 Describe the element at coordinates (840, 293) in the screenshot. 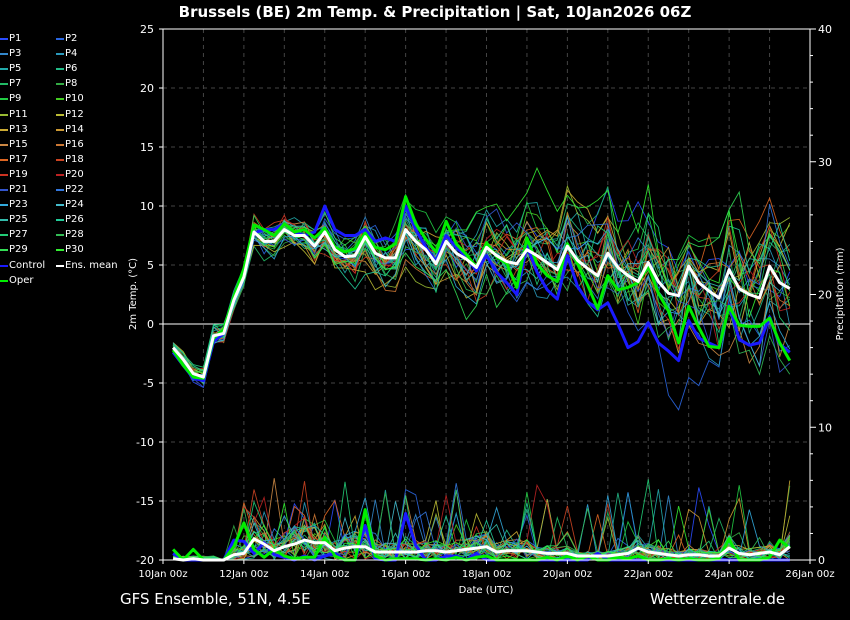

I see `y-axis-label-right: Precipitation (mm)` at that location.